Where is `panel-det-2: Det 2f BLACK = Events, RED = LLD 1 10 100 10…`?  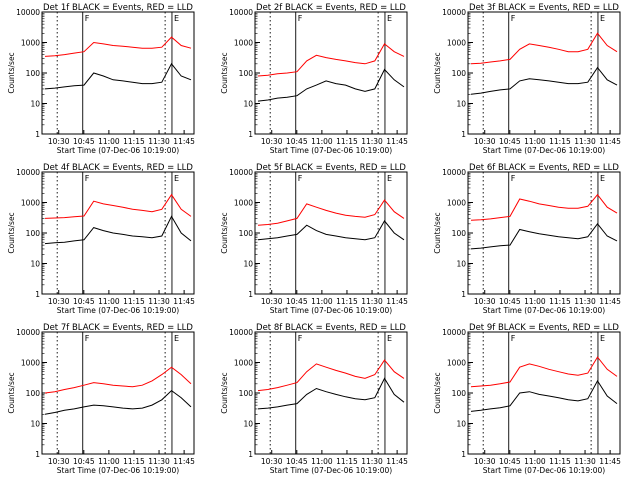 panel-det-2: Det 2f BLACK = Events, RED = LLD 1 10 100 10… is located at coordinates (314, 79).